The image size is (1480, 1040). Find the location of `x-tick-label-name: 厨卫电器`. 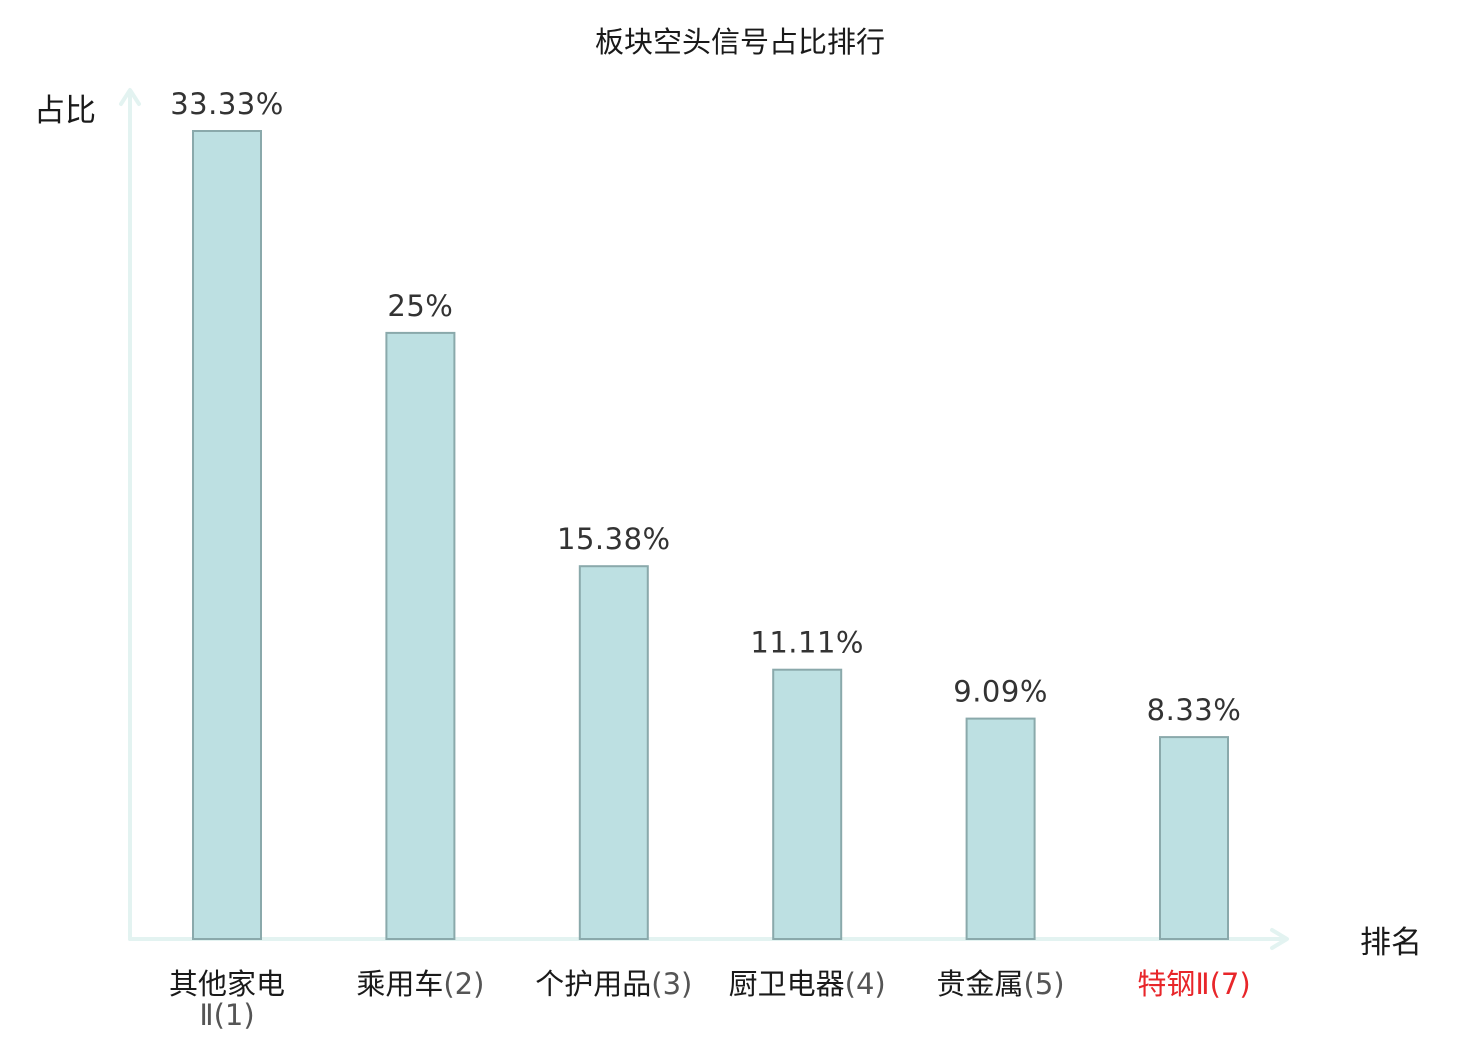

x-tick-label-name: 厨卫电器 is located at coordinates (787, 984).